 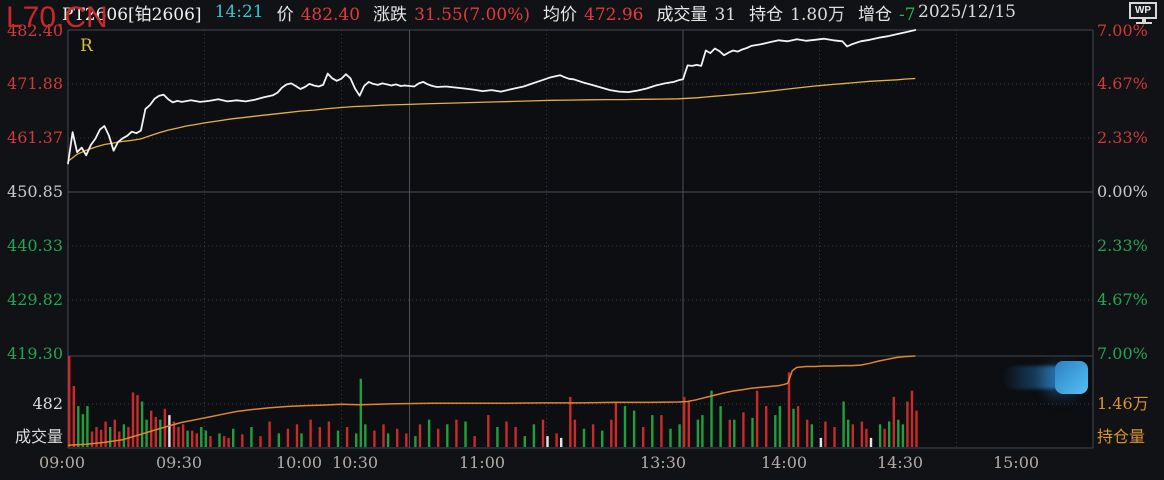 What do you see at coordinates (35, 191) in the screenshot?
I see `y-axis-label-left: 450.85` at bounding box center [35, 191].